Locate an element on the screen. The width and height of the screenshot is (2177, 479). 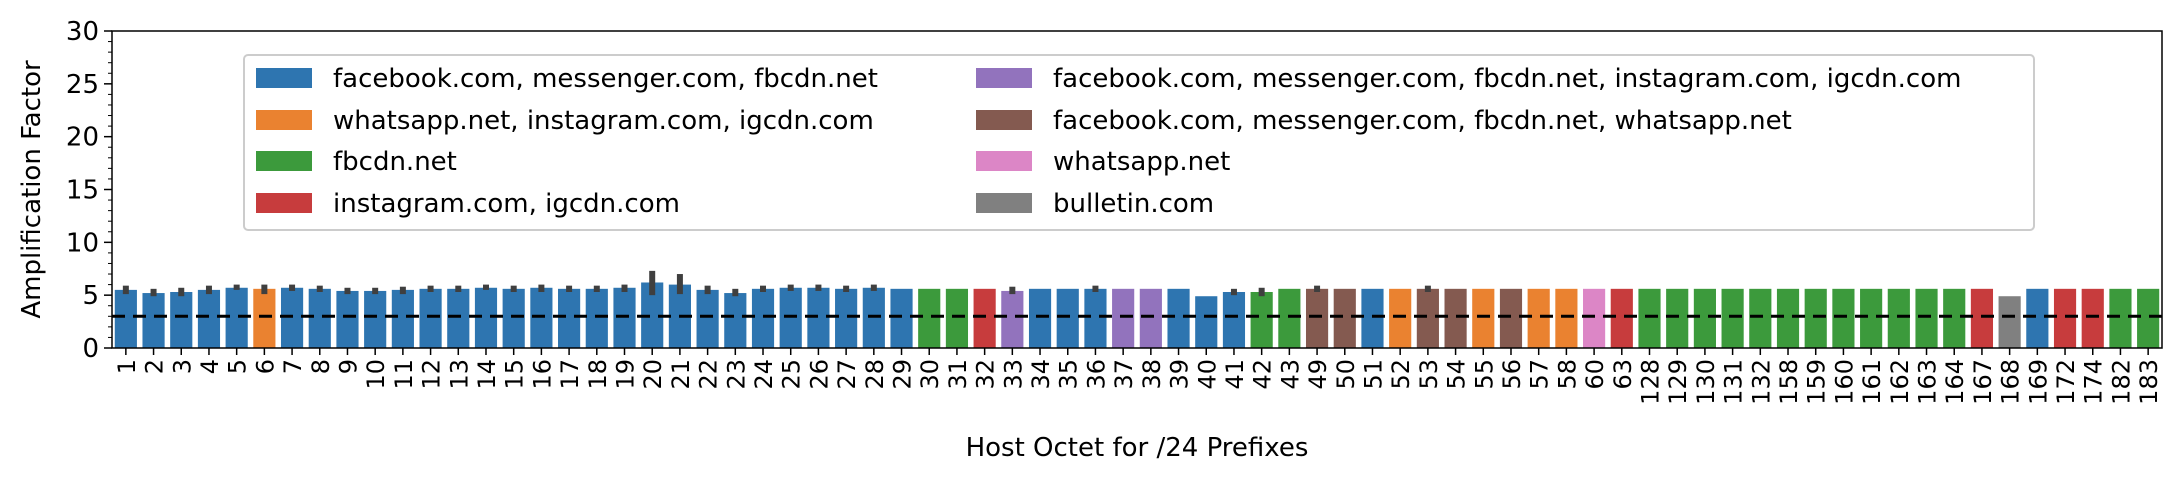
legend-label: facebook.com, messenger.com, fbcdn.net is located at coordinates (605, 79).